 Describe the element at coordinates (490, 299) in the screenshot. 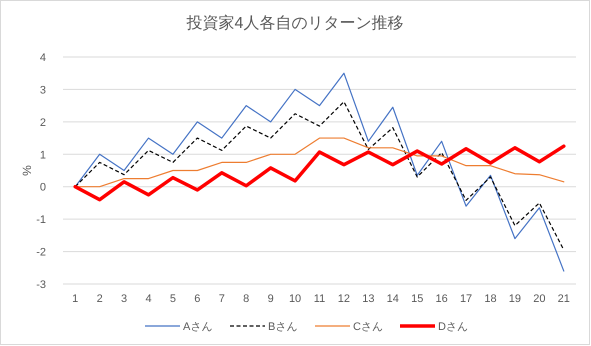

I see `x-tick-label: 18` at that location.